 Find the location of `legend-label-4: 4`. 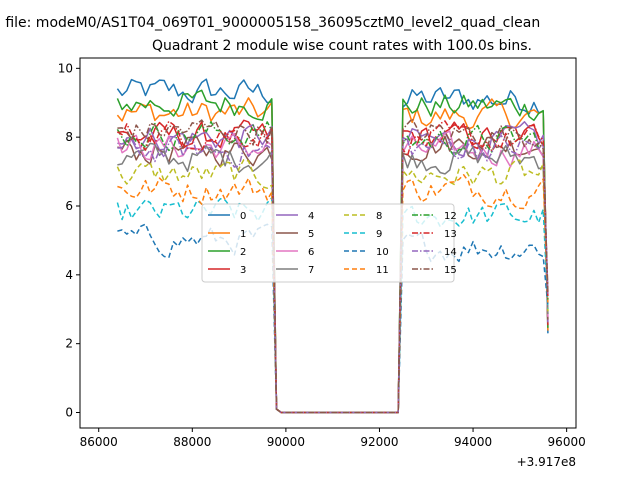

legend-label-4: 4 is located at coordinates (311, 216).